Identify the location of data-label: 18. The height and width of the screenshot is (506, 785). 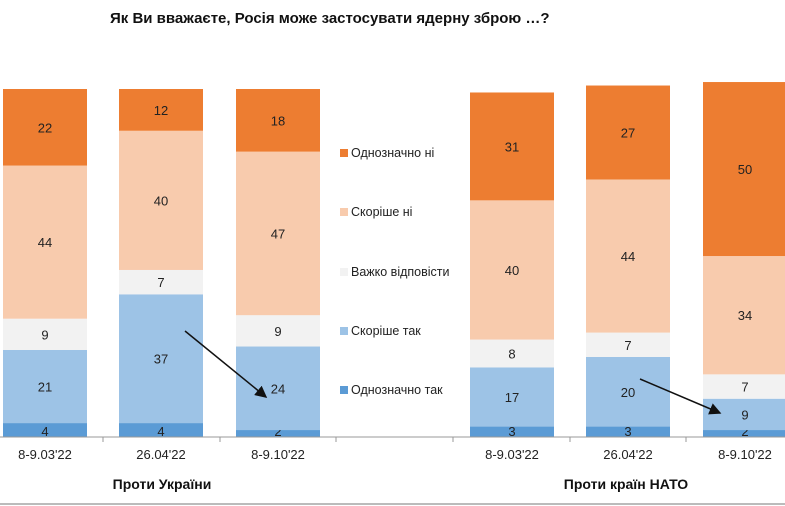
(278, 120).